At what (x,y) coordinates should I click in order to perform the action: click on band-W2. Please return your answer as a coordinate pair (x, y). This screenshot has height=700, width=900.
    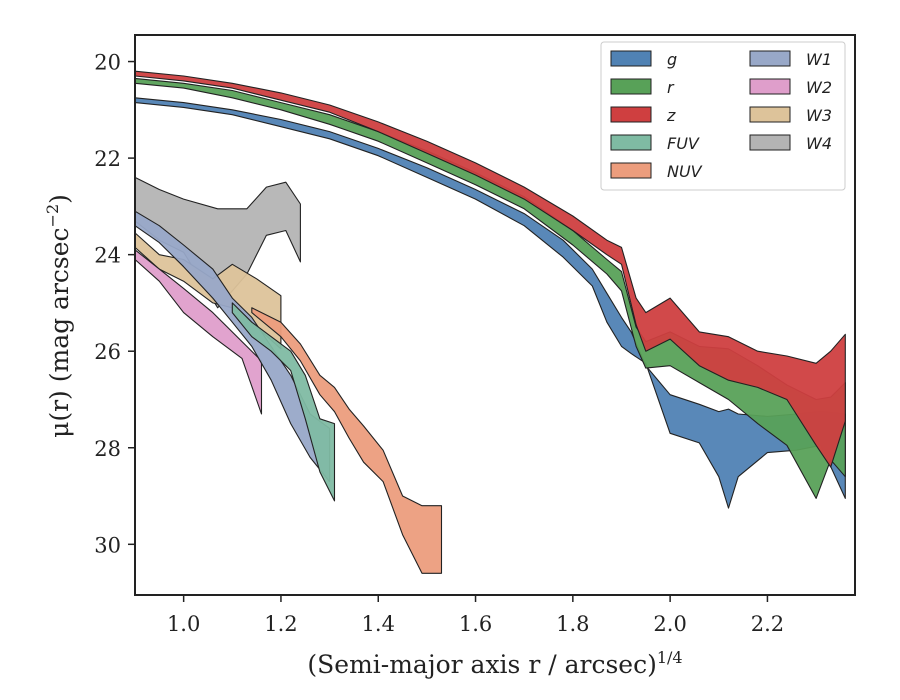
    Looking at the image, I should click on (198, 332).